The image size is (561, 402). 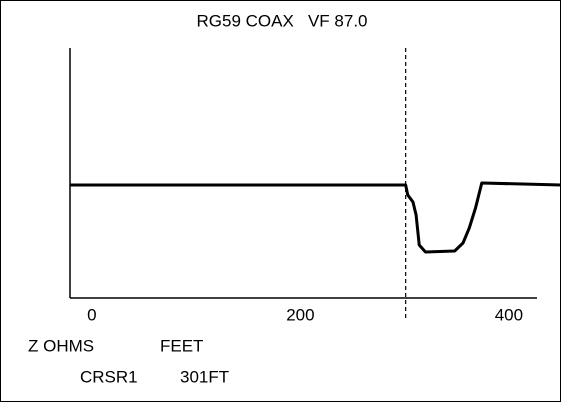 I want to click on x-tick-label: 0, so click(x=91, y=314).